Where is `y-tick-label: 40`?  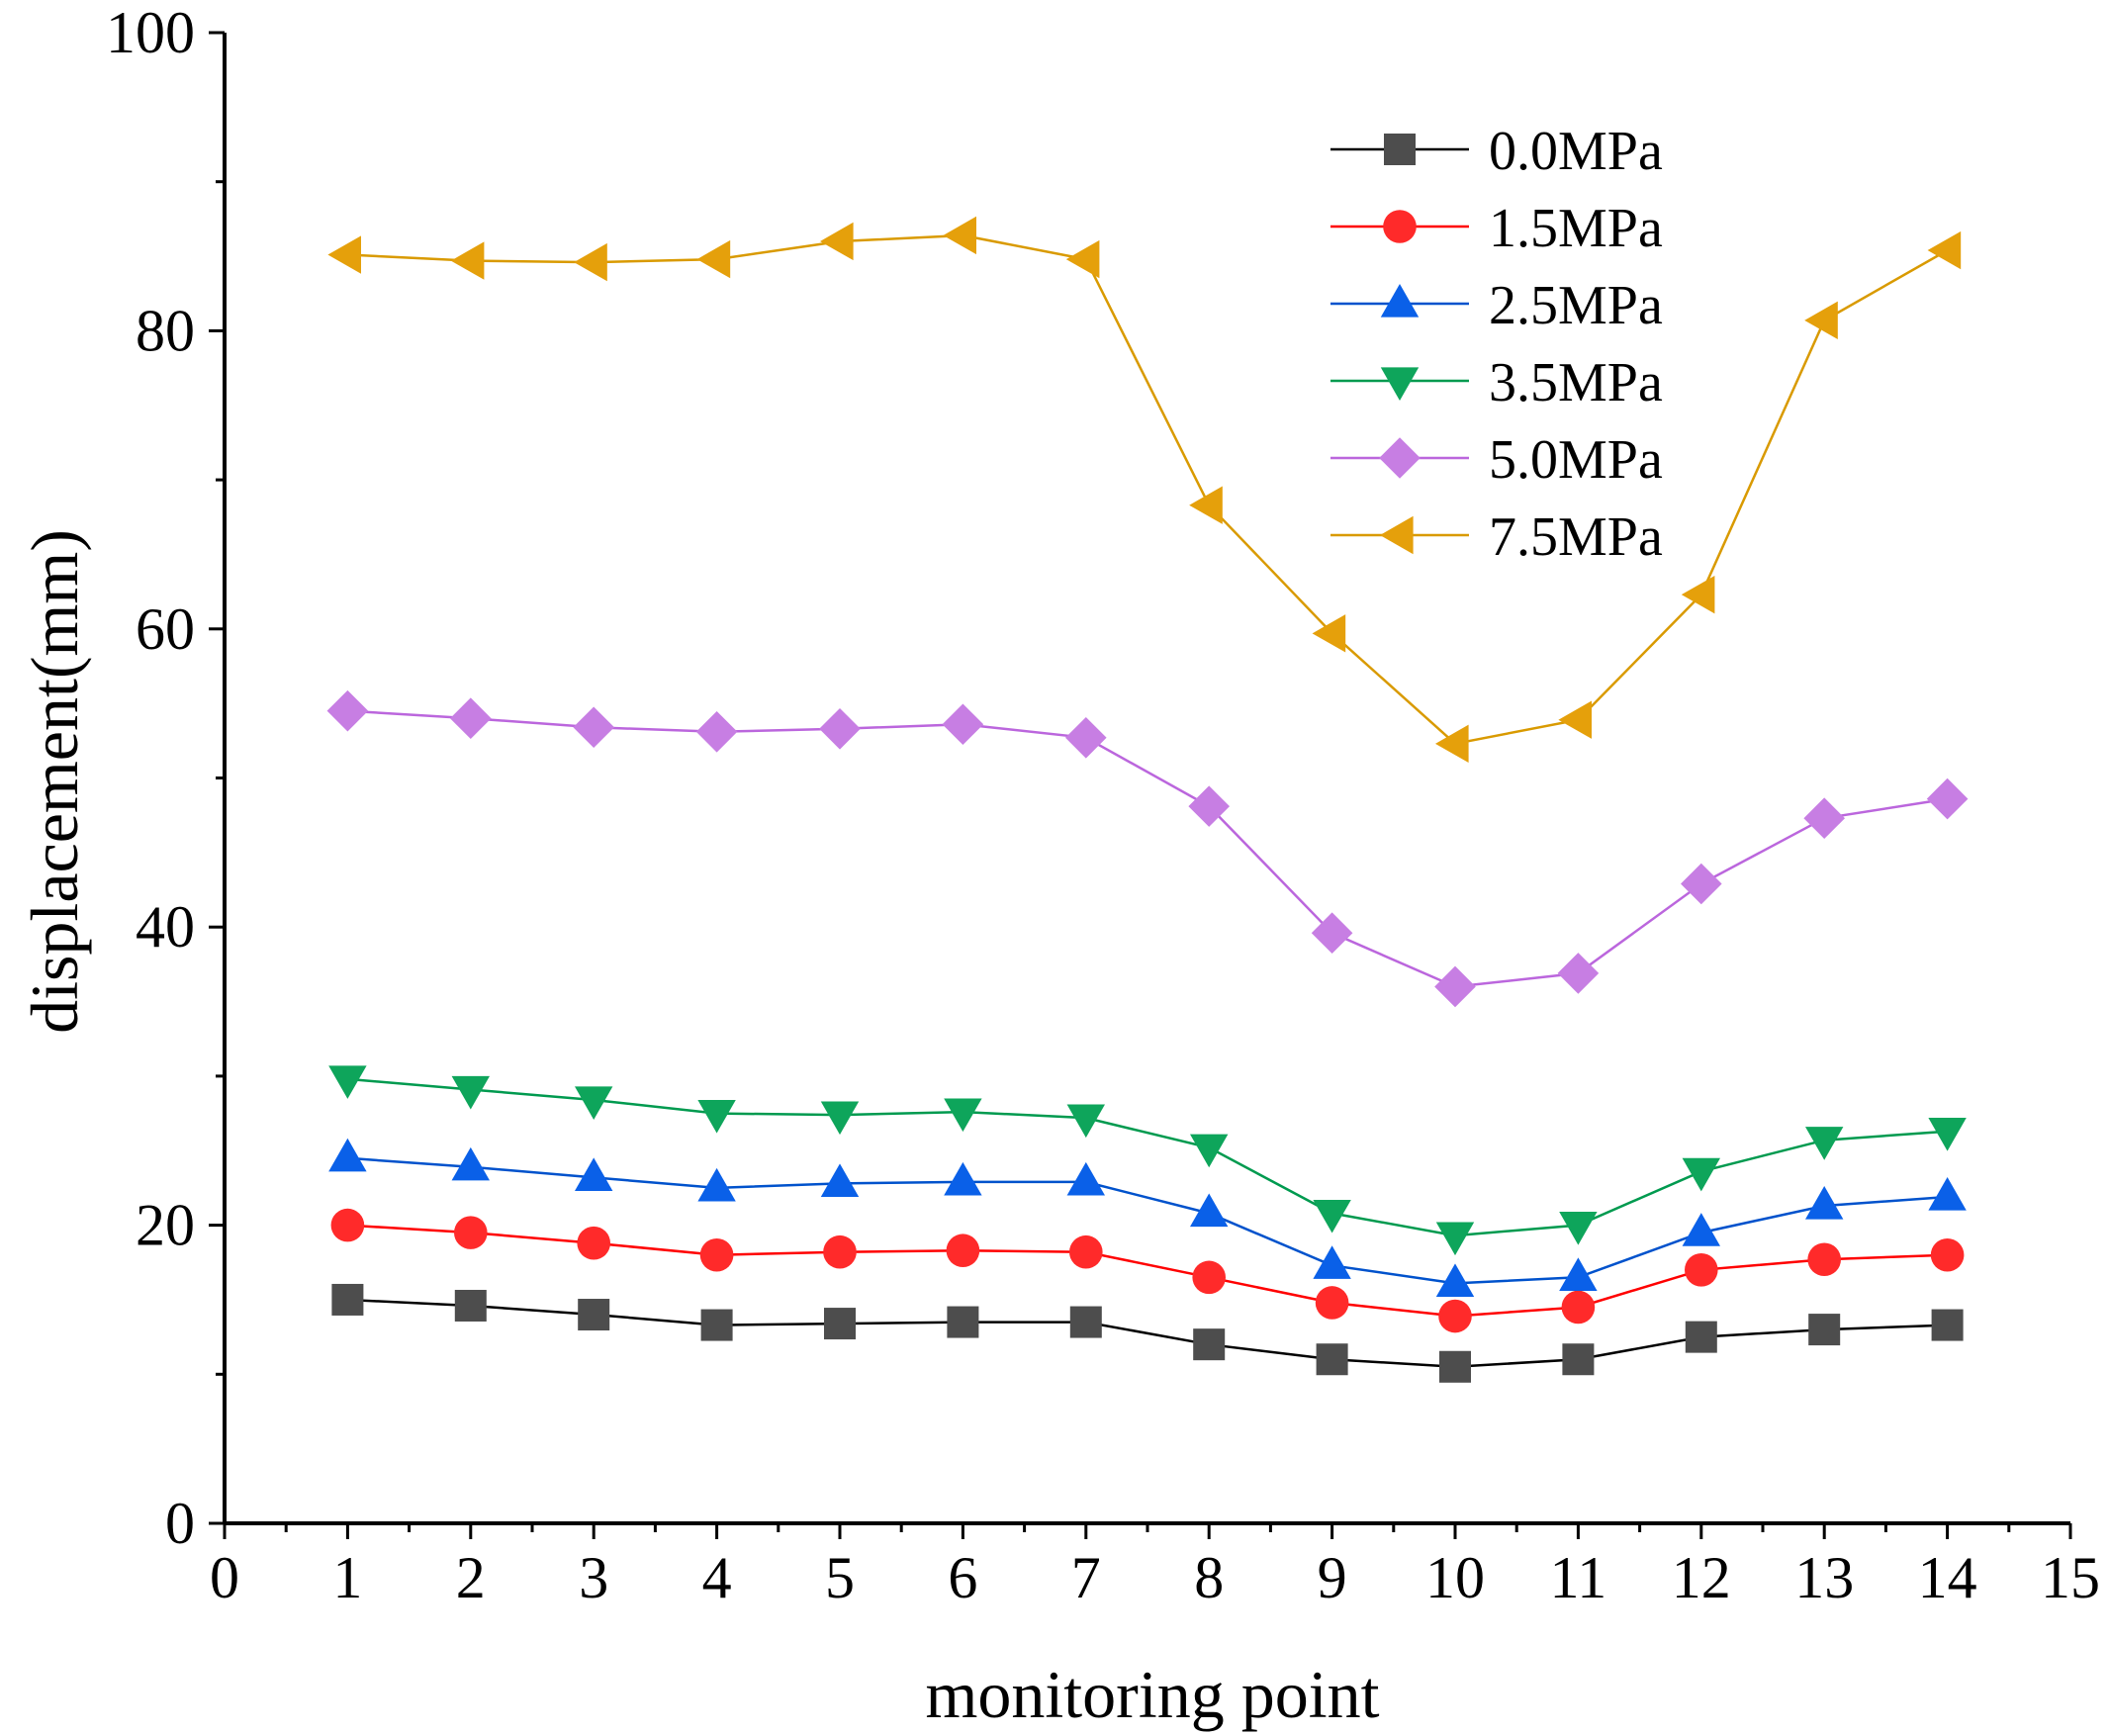 y-tick-label: 40 is located at coordinates (165, 926).